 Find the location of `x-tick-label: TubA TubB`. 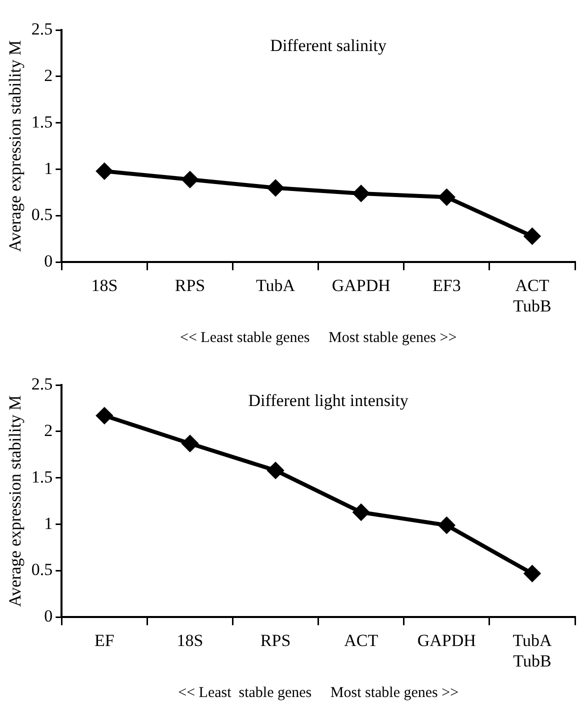

x-tick-label: TubA TubB is located at coordinates (532, 650).